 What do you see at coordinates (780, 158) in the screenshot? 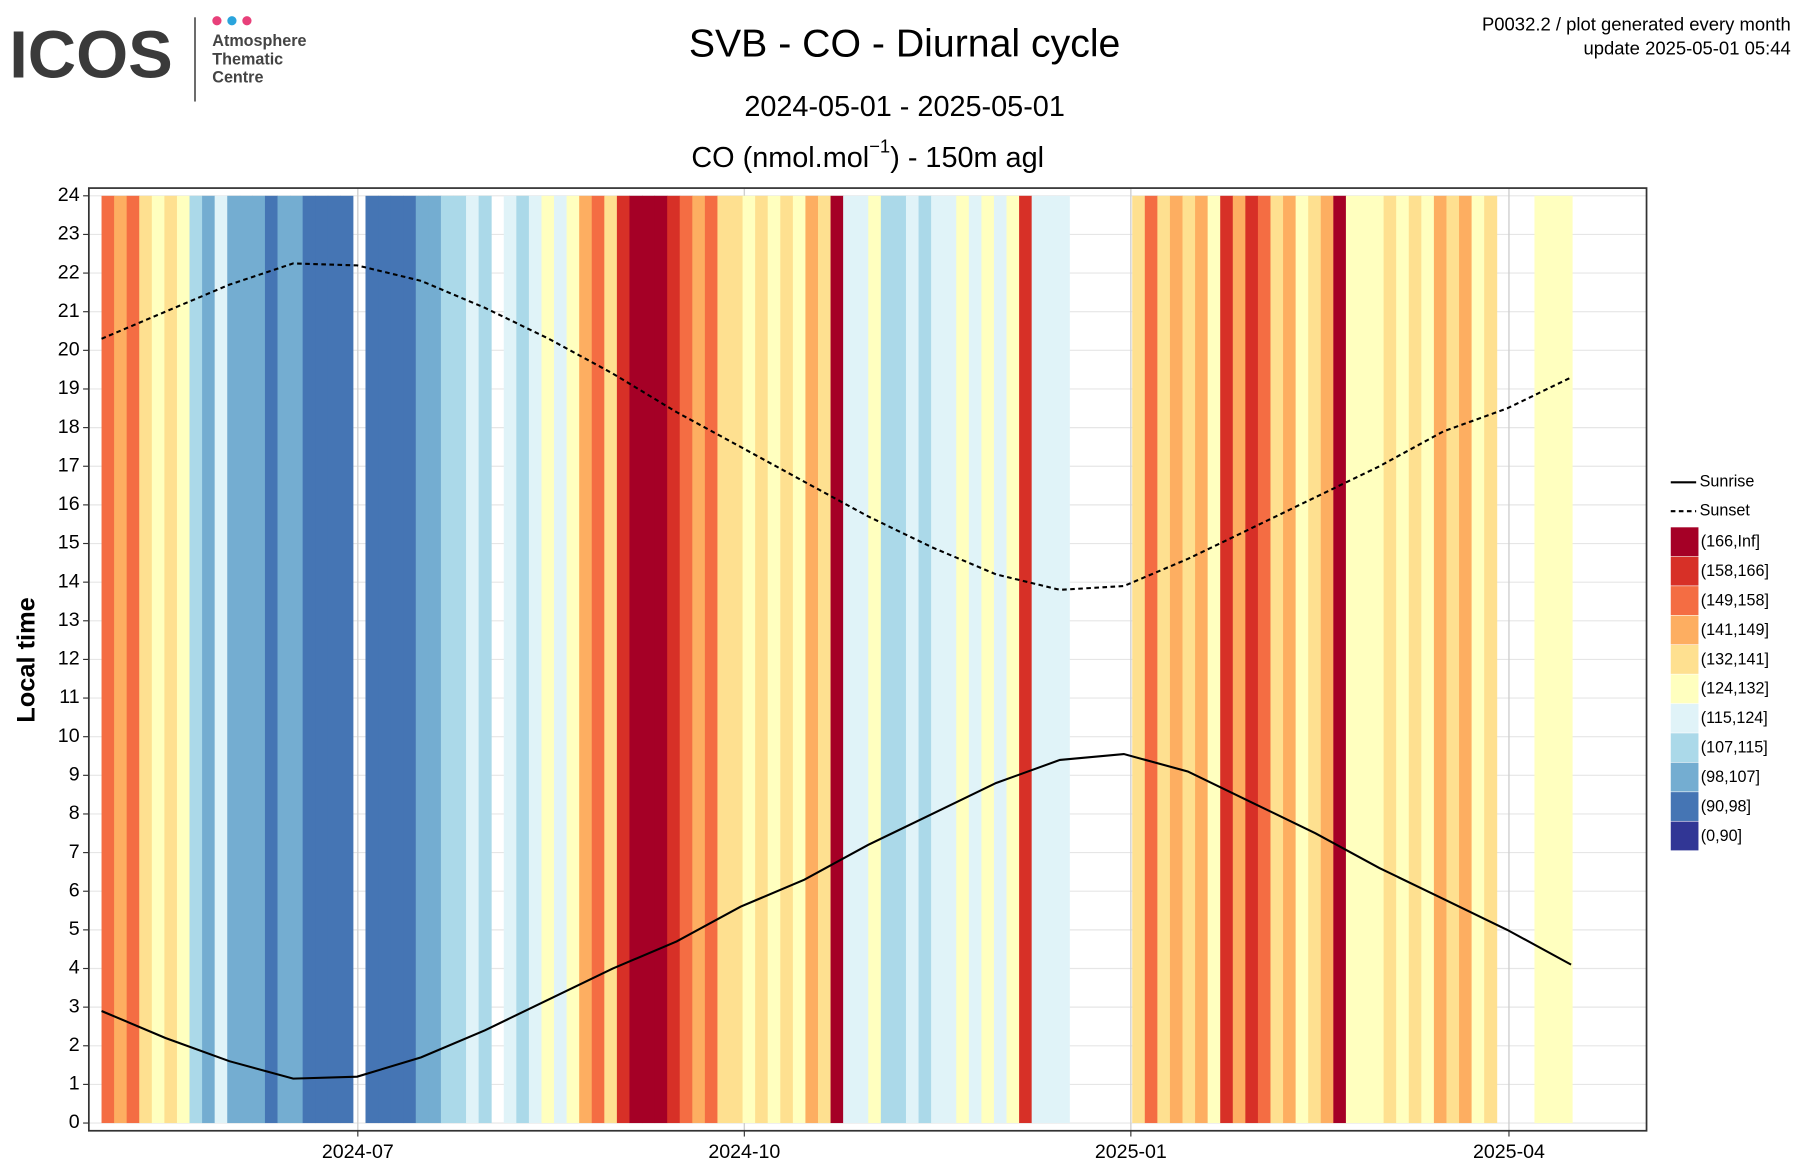
I see `variable-text: CO (nmol.mol` at bounding box center [780, 158].